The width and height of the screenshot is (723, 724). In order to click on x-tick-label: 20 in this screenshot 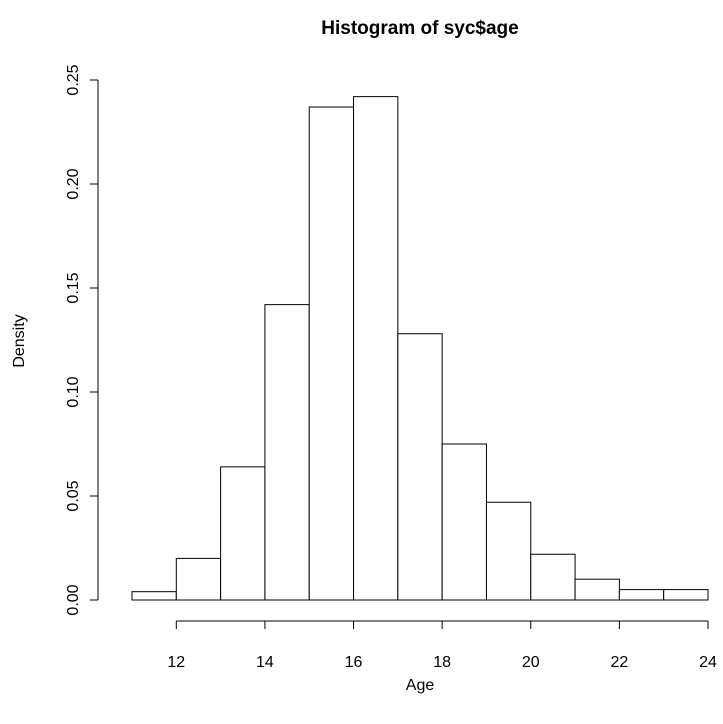, I will do `click(531, 662)`.